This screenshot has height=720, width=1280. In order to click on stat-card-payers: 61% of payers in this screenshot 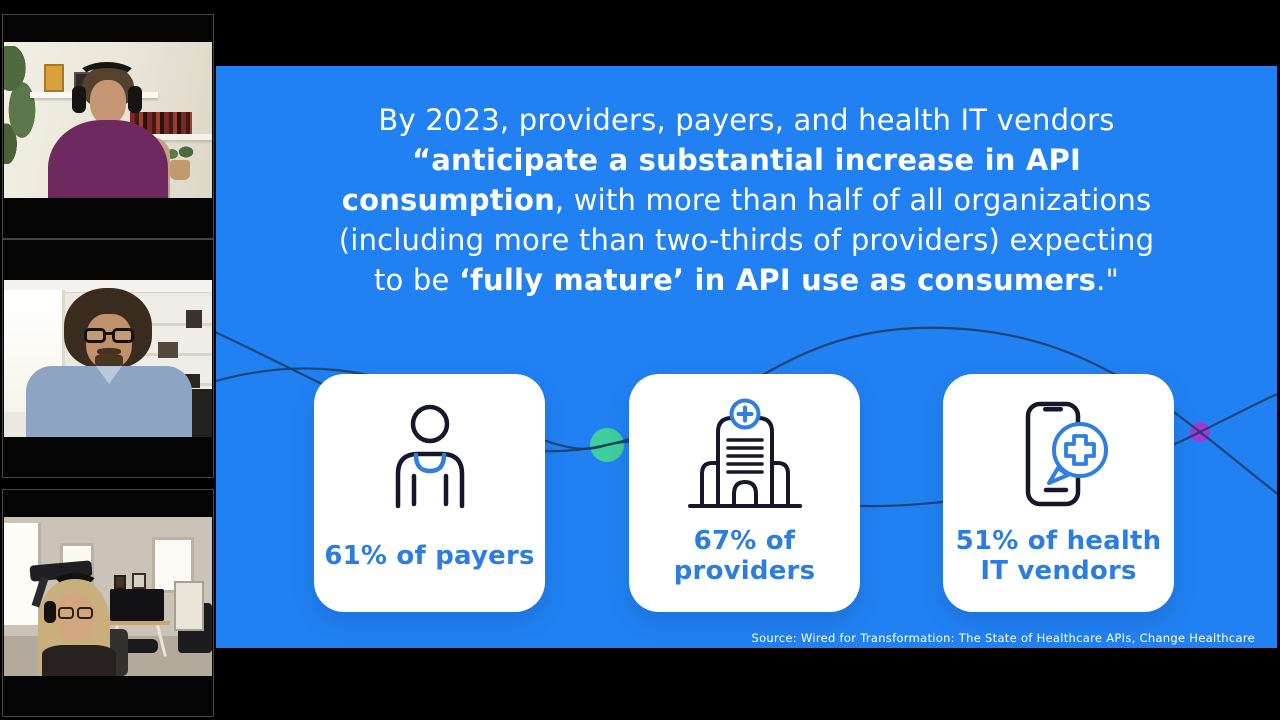, I will do `click(429, 493)`.